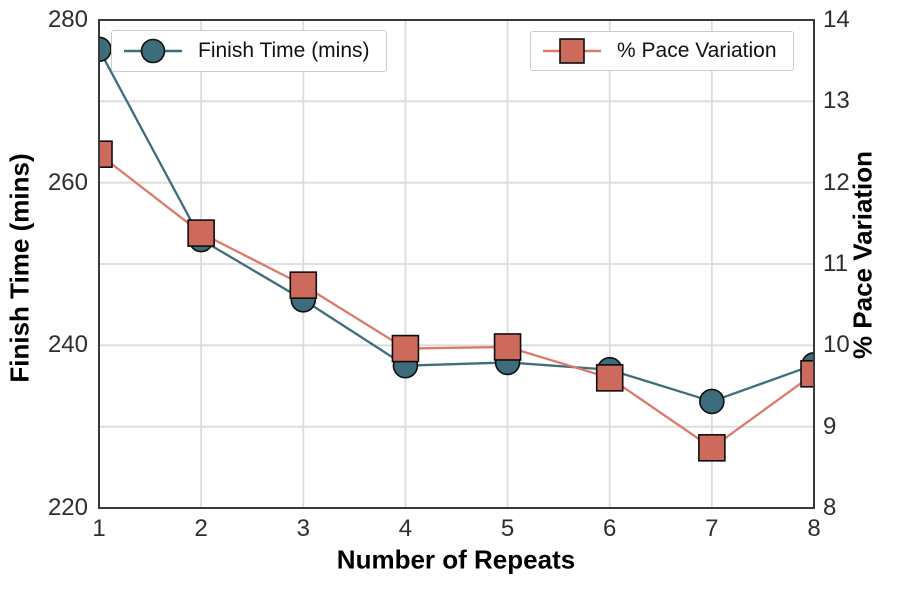 This screenshot has width=897, height=589. I want to click on left-y-tick-label: 260, so click(67, 182).